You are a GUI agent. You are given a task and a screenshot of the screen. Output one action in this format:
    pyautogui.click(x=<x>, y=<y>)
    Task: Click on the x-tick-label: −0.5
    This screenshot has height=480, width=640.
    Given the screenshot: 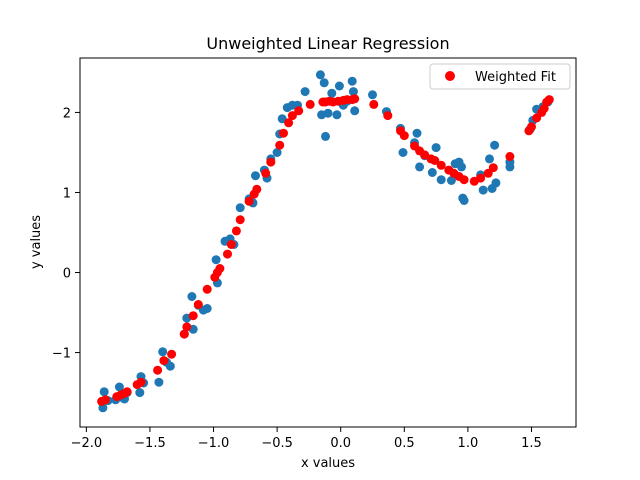 What is the action you would take?
    pyautogui.click(x=277, y=443)
    